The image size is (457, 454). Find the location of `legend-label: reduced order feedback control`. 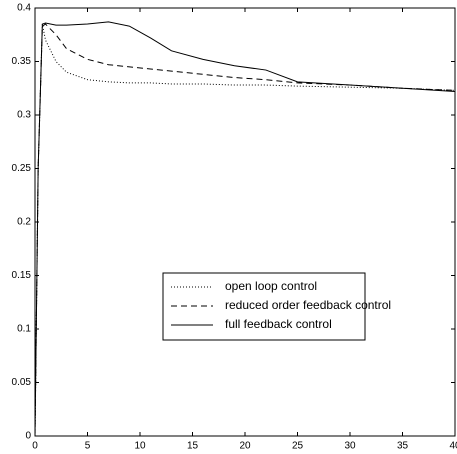

legend-label: reduced order feedback control is located at coordinates (308, 305).